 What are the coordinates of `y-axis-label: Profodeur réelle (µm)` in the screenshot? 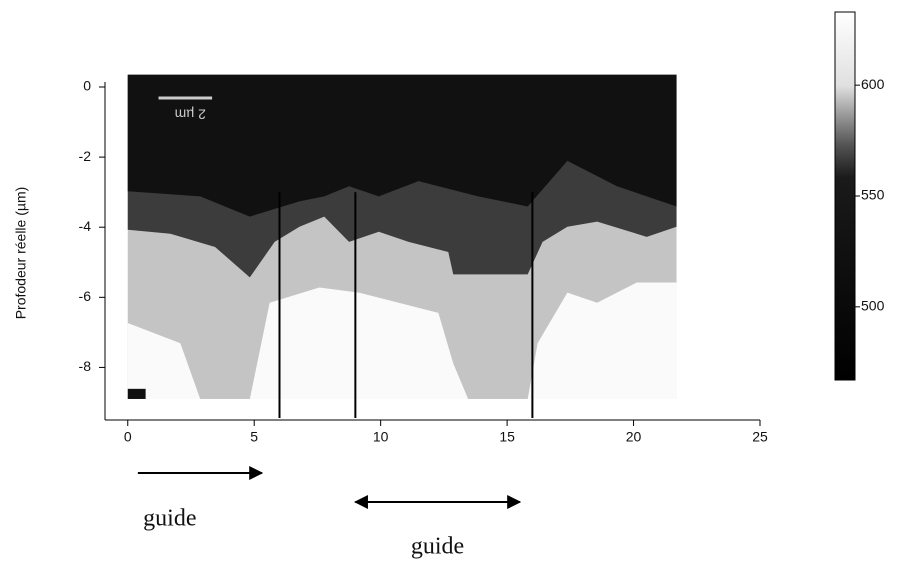 It's located at (21, 253).